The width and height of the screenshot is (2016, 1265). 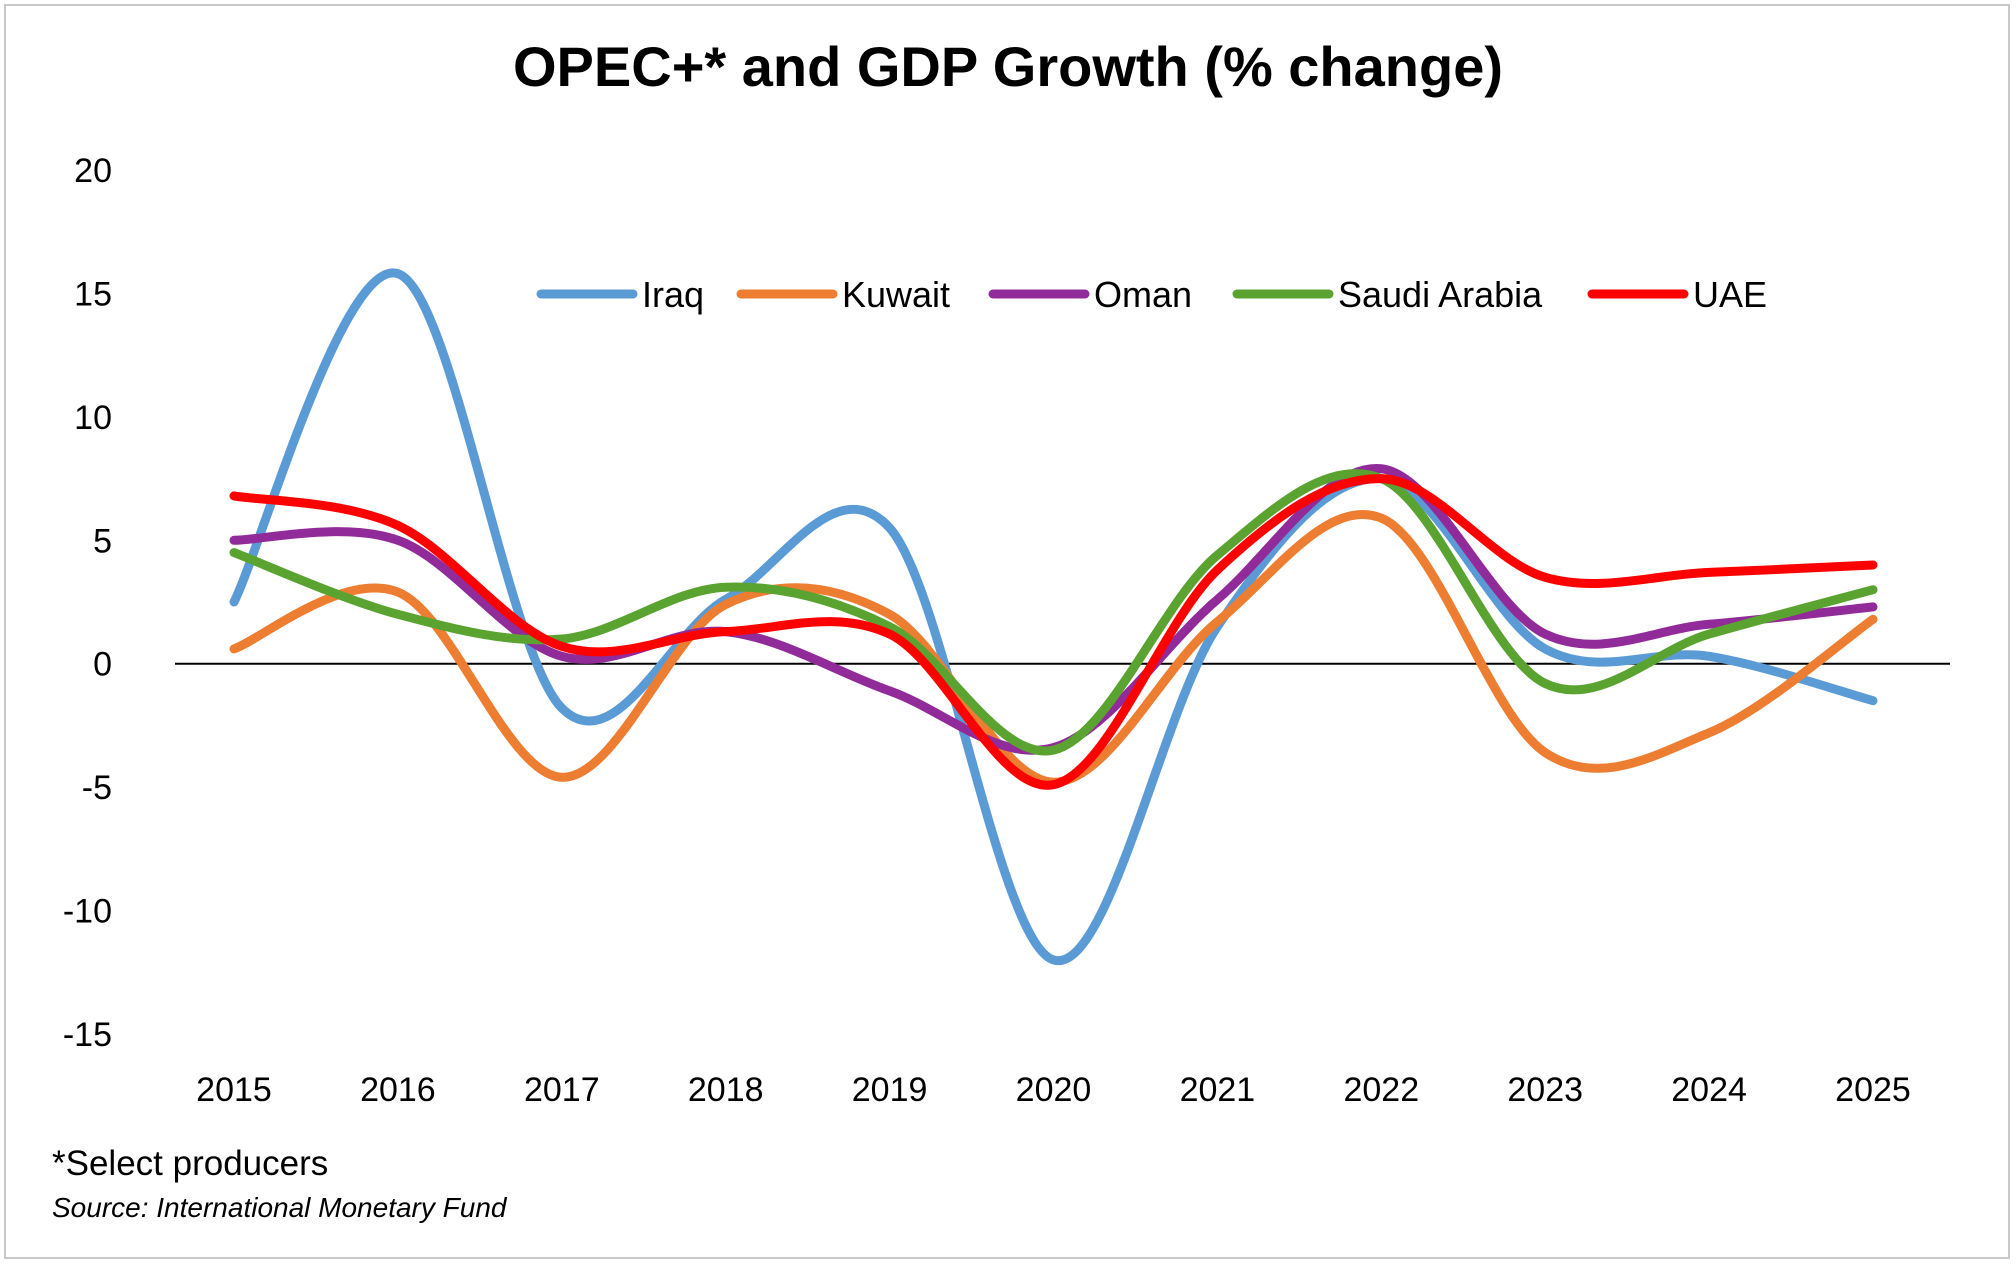 What do you see at coordinates (890, 1090) in the screenshot?
I see `x-tick-label: 2019` at bounding box center [890, 1090].